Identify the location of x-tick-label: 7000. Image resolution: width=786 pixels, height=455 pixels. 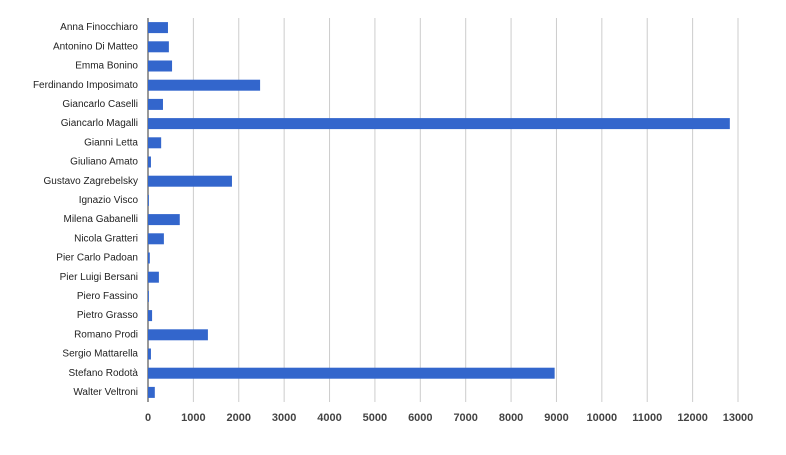
(465, 418).